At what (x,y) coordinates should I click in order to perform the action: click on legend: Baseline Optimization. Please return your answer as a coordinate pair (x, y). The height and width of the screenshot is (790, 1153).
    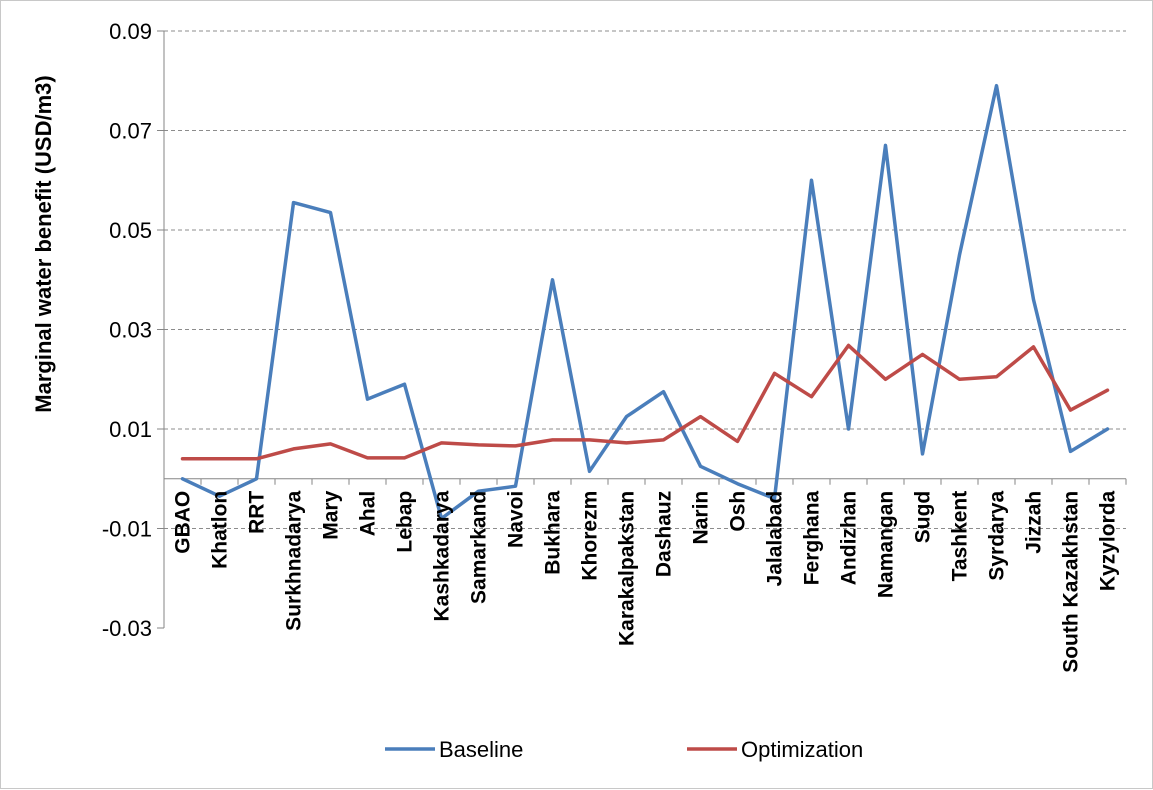
    Looking at the image, I should click on (624, 749).